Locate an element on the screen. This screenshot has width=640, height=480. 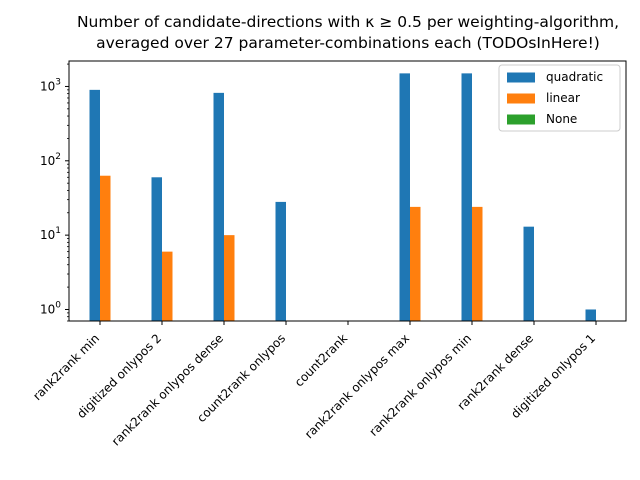
legend-swatch-none is located at coordinates (521, 119).